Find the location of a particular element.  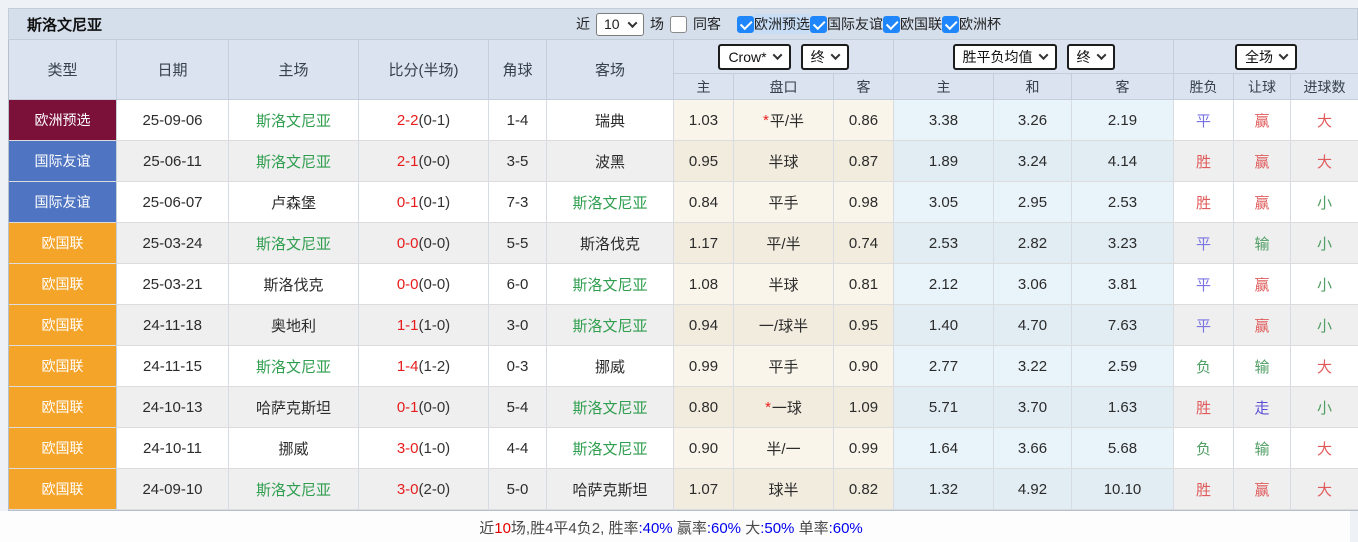

same-venue-checkbox is located at coordinates (678, 24).